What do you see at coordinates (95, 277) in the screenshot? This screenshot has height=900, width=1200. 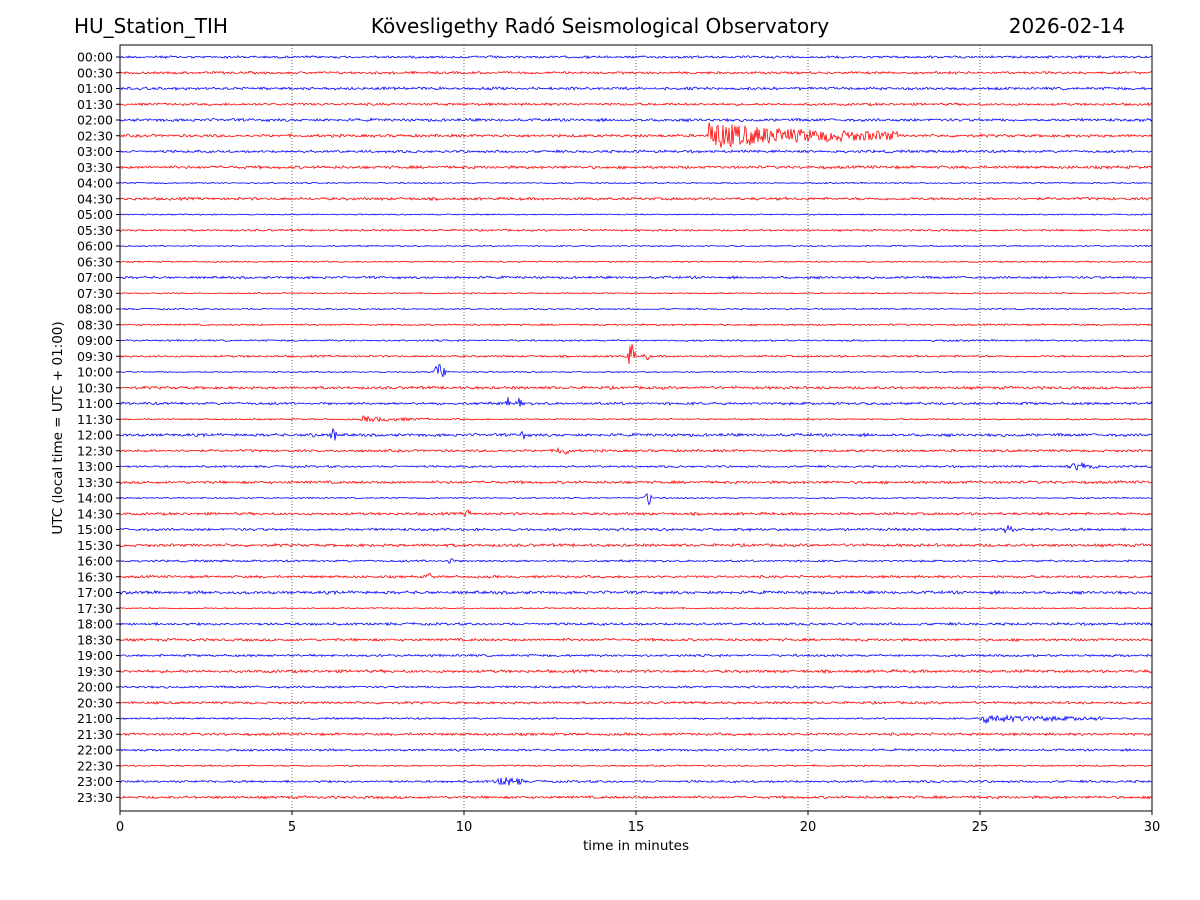 I see `y-tick-label: 07:00` at bounding box center [95, 277].